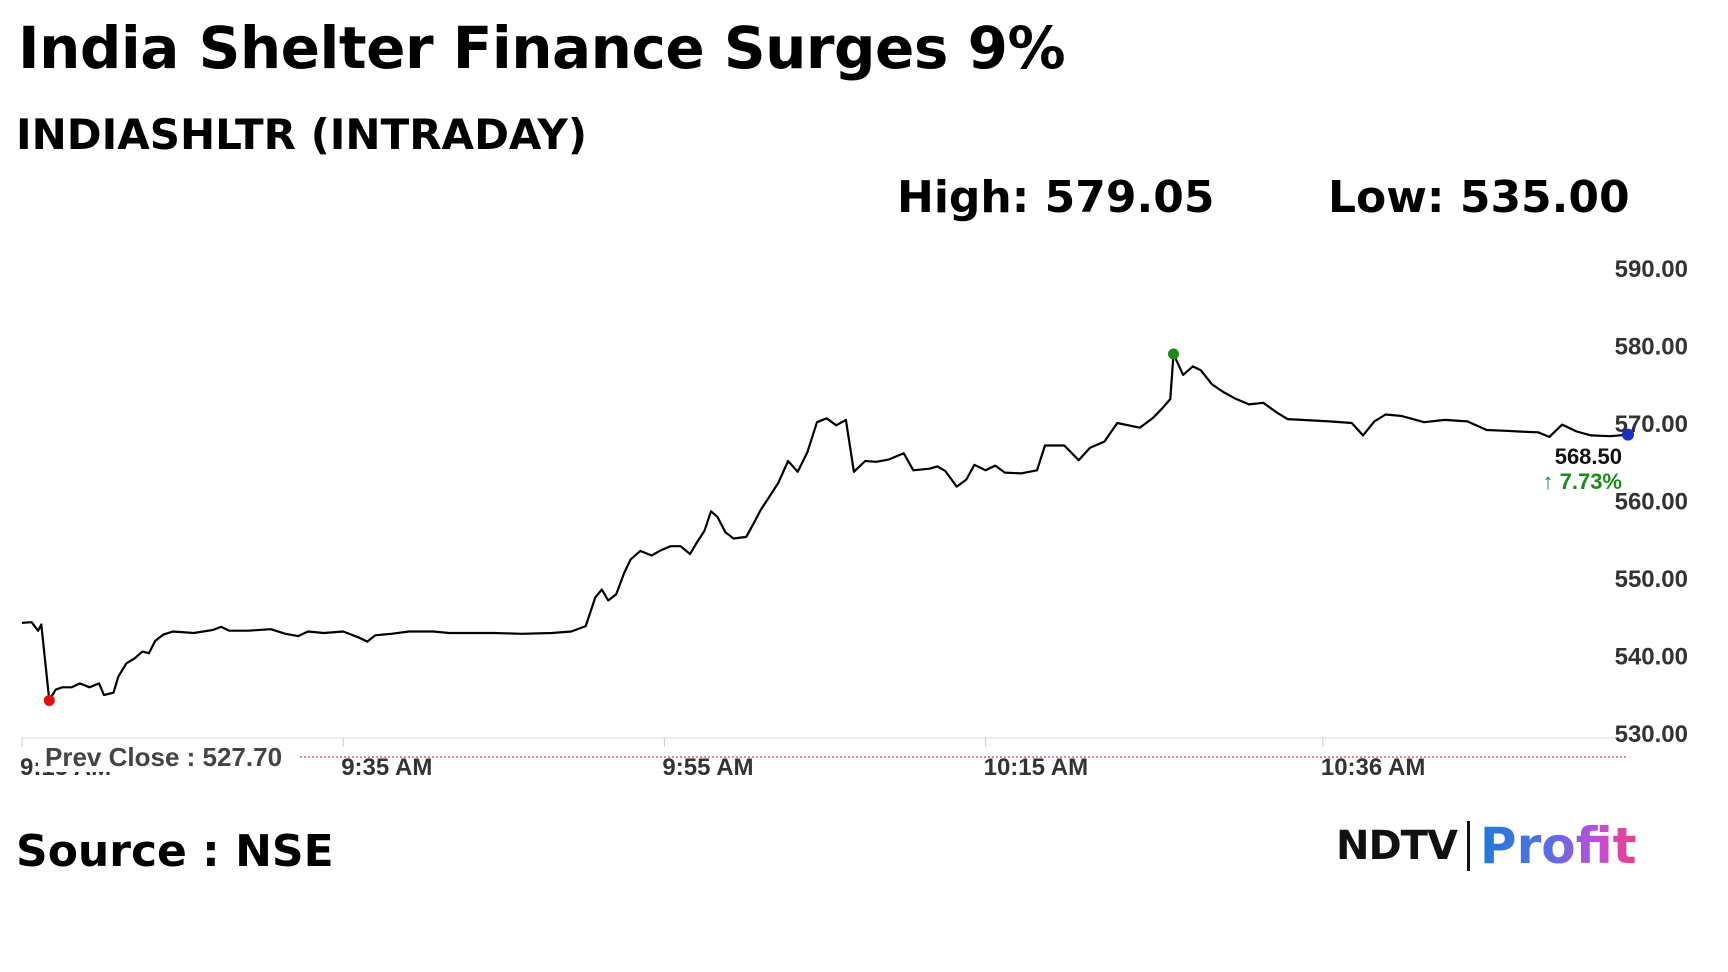 The height and width of the screenshot is (972, 1728). I want to click on y-tick-label: 530.00, so click(1651, 734).